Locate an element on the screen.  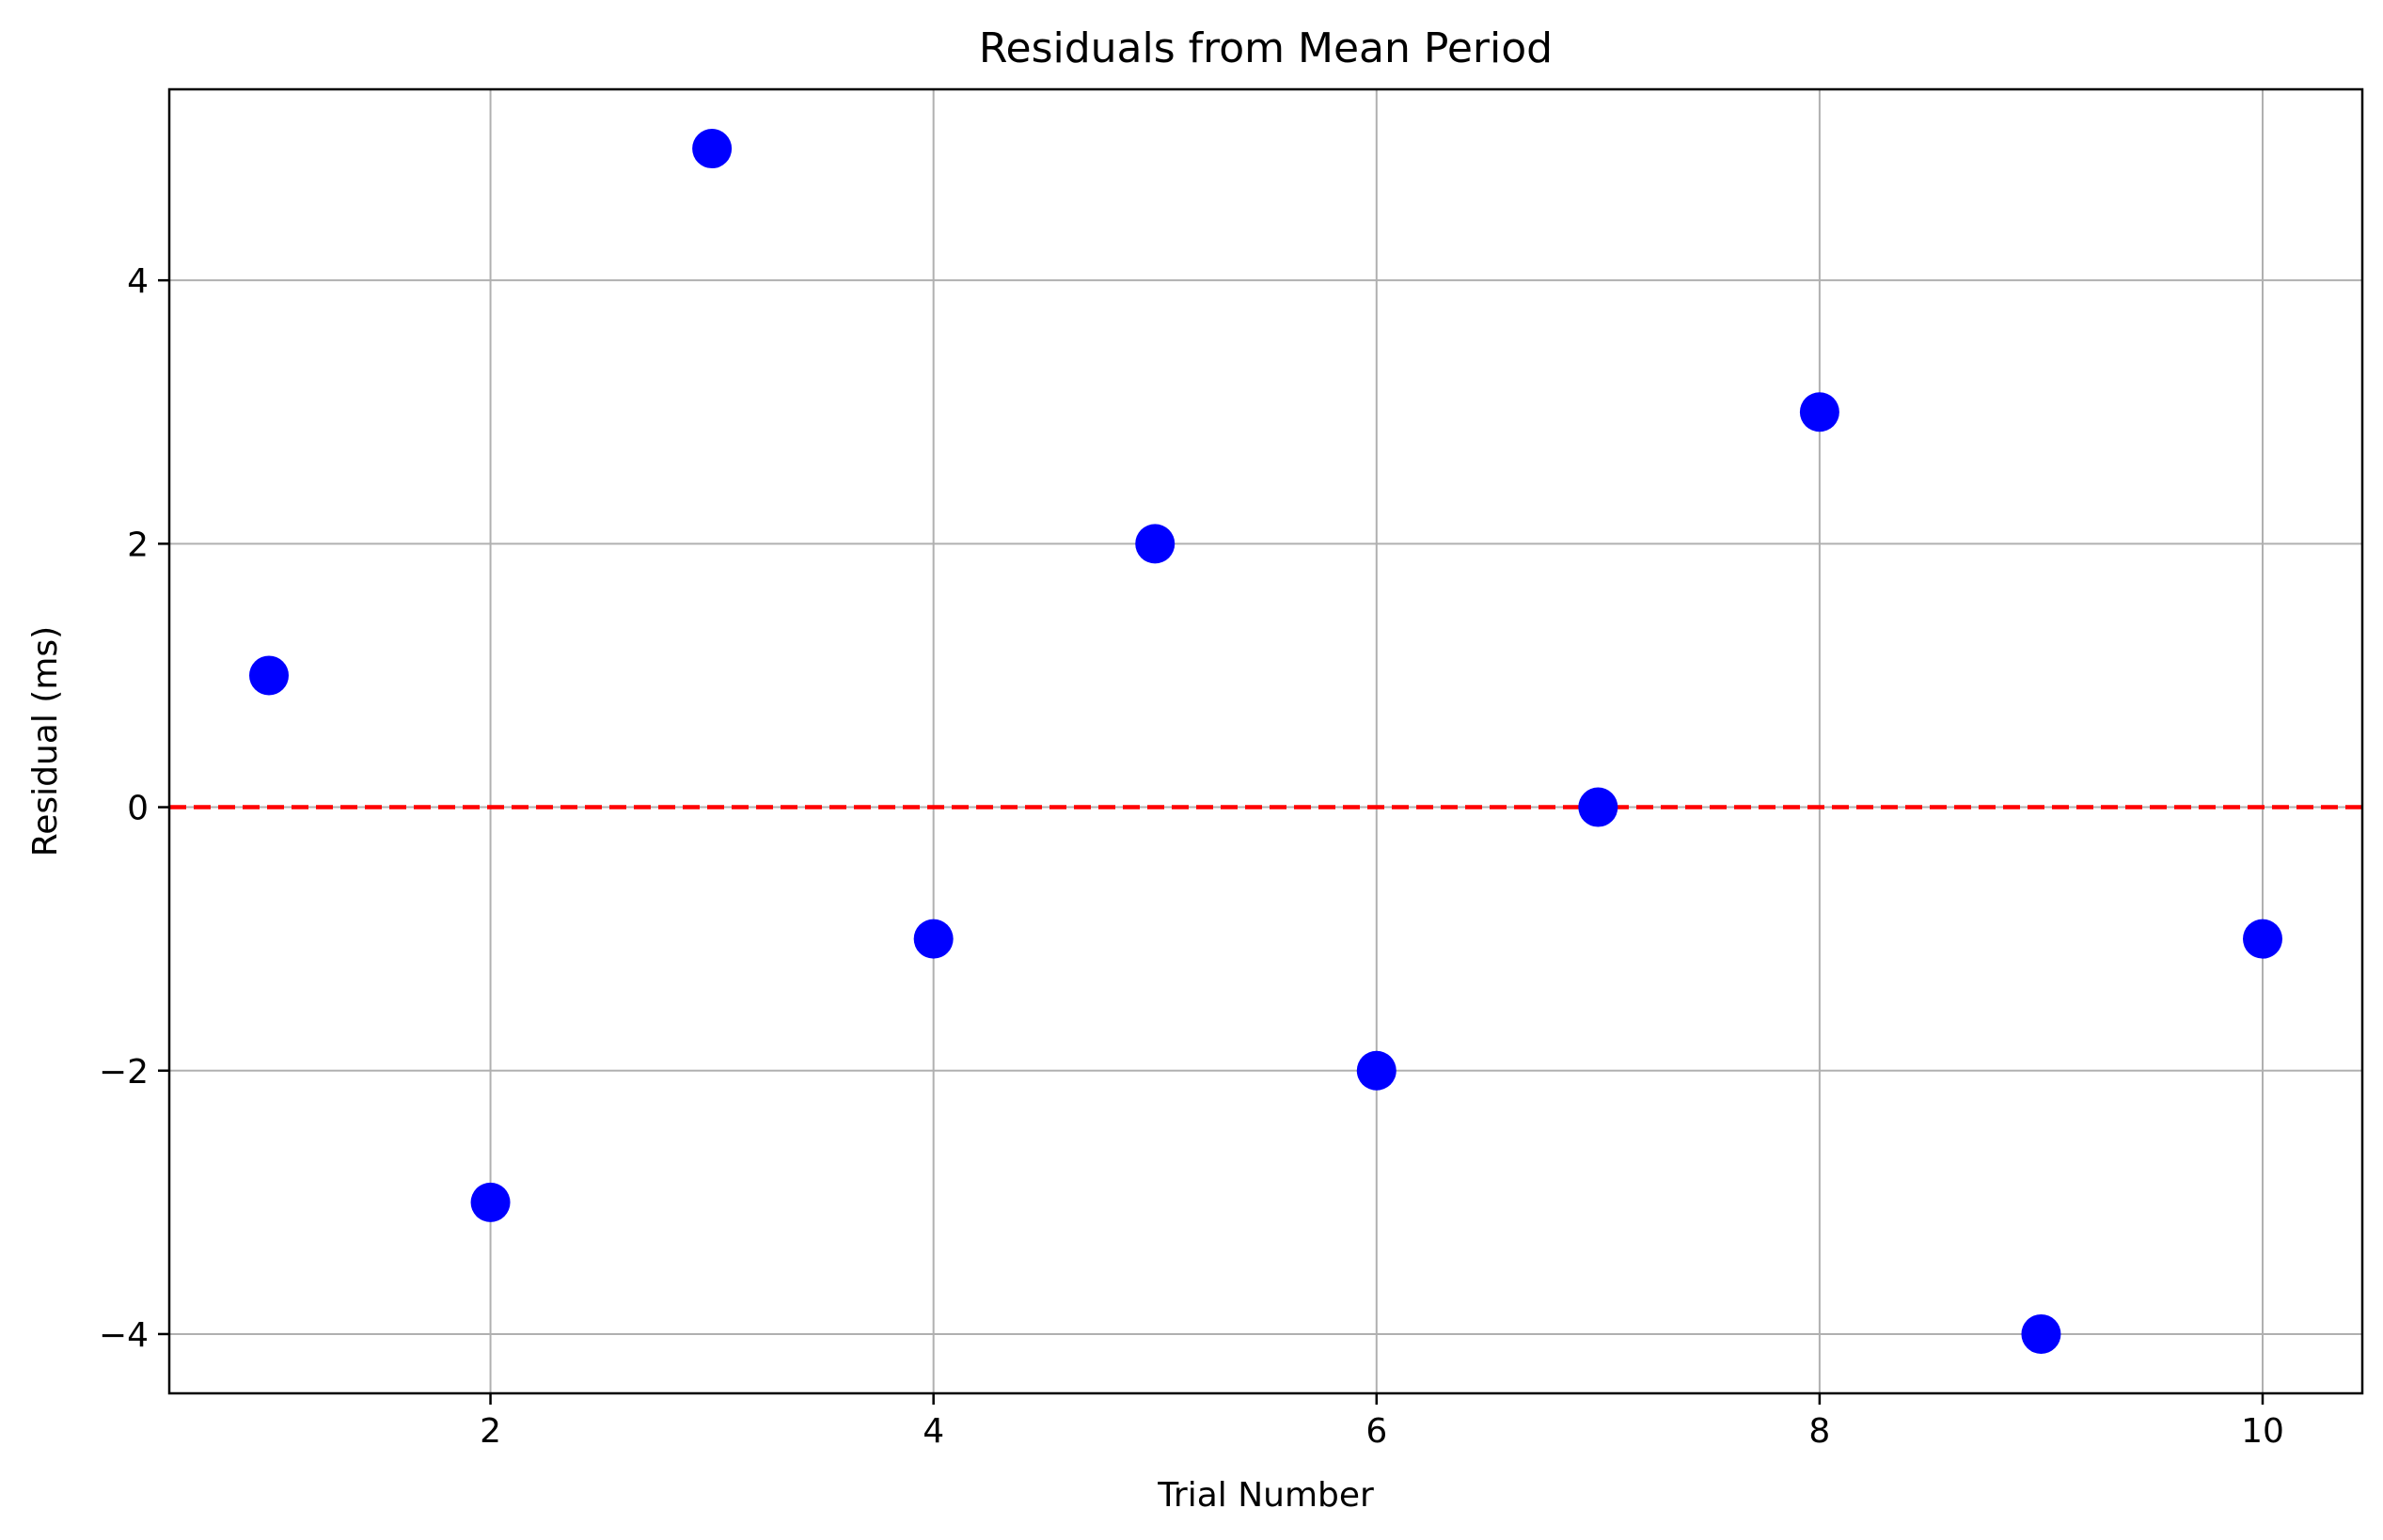
y-tick-label: 2 is located at coordinates (138, 545).